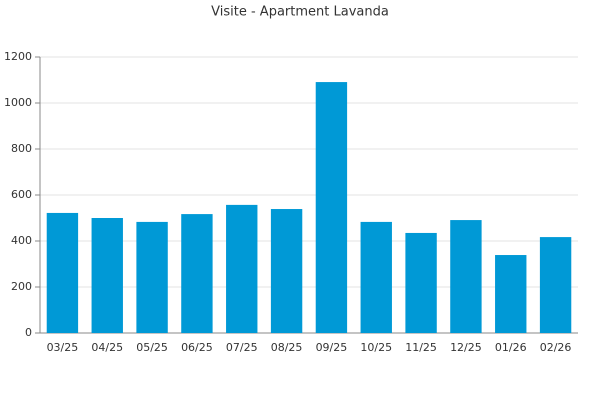 The width and height of the screenshot is (600, 400). What do you see at coordinates (332, 347) in the screenshot?
I see `x-tick-label: 09/25` at bounding box center [332, 347].